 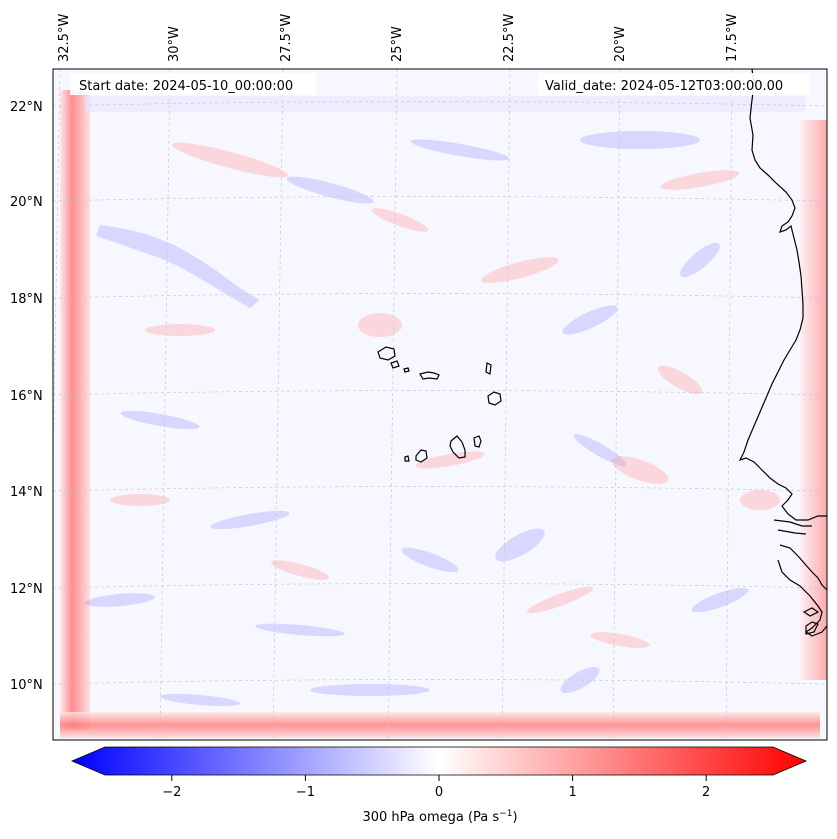 I want to click on lat-label-22n: 22°N, so click(x=26, y=107).